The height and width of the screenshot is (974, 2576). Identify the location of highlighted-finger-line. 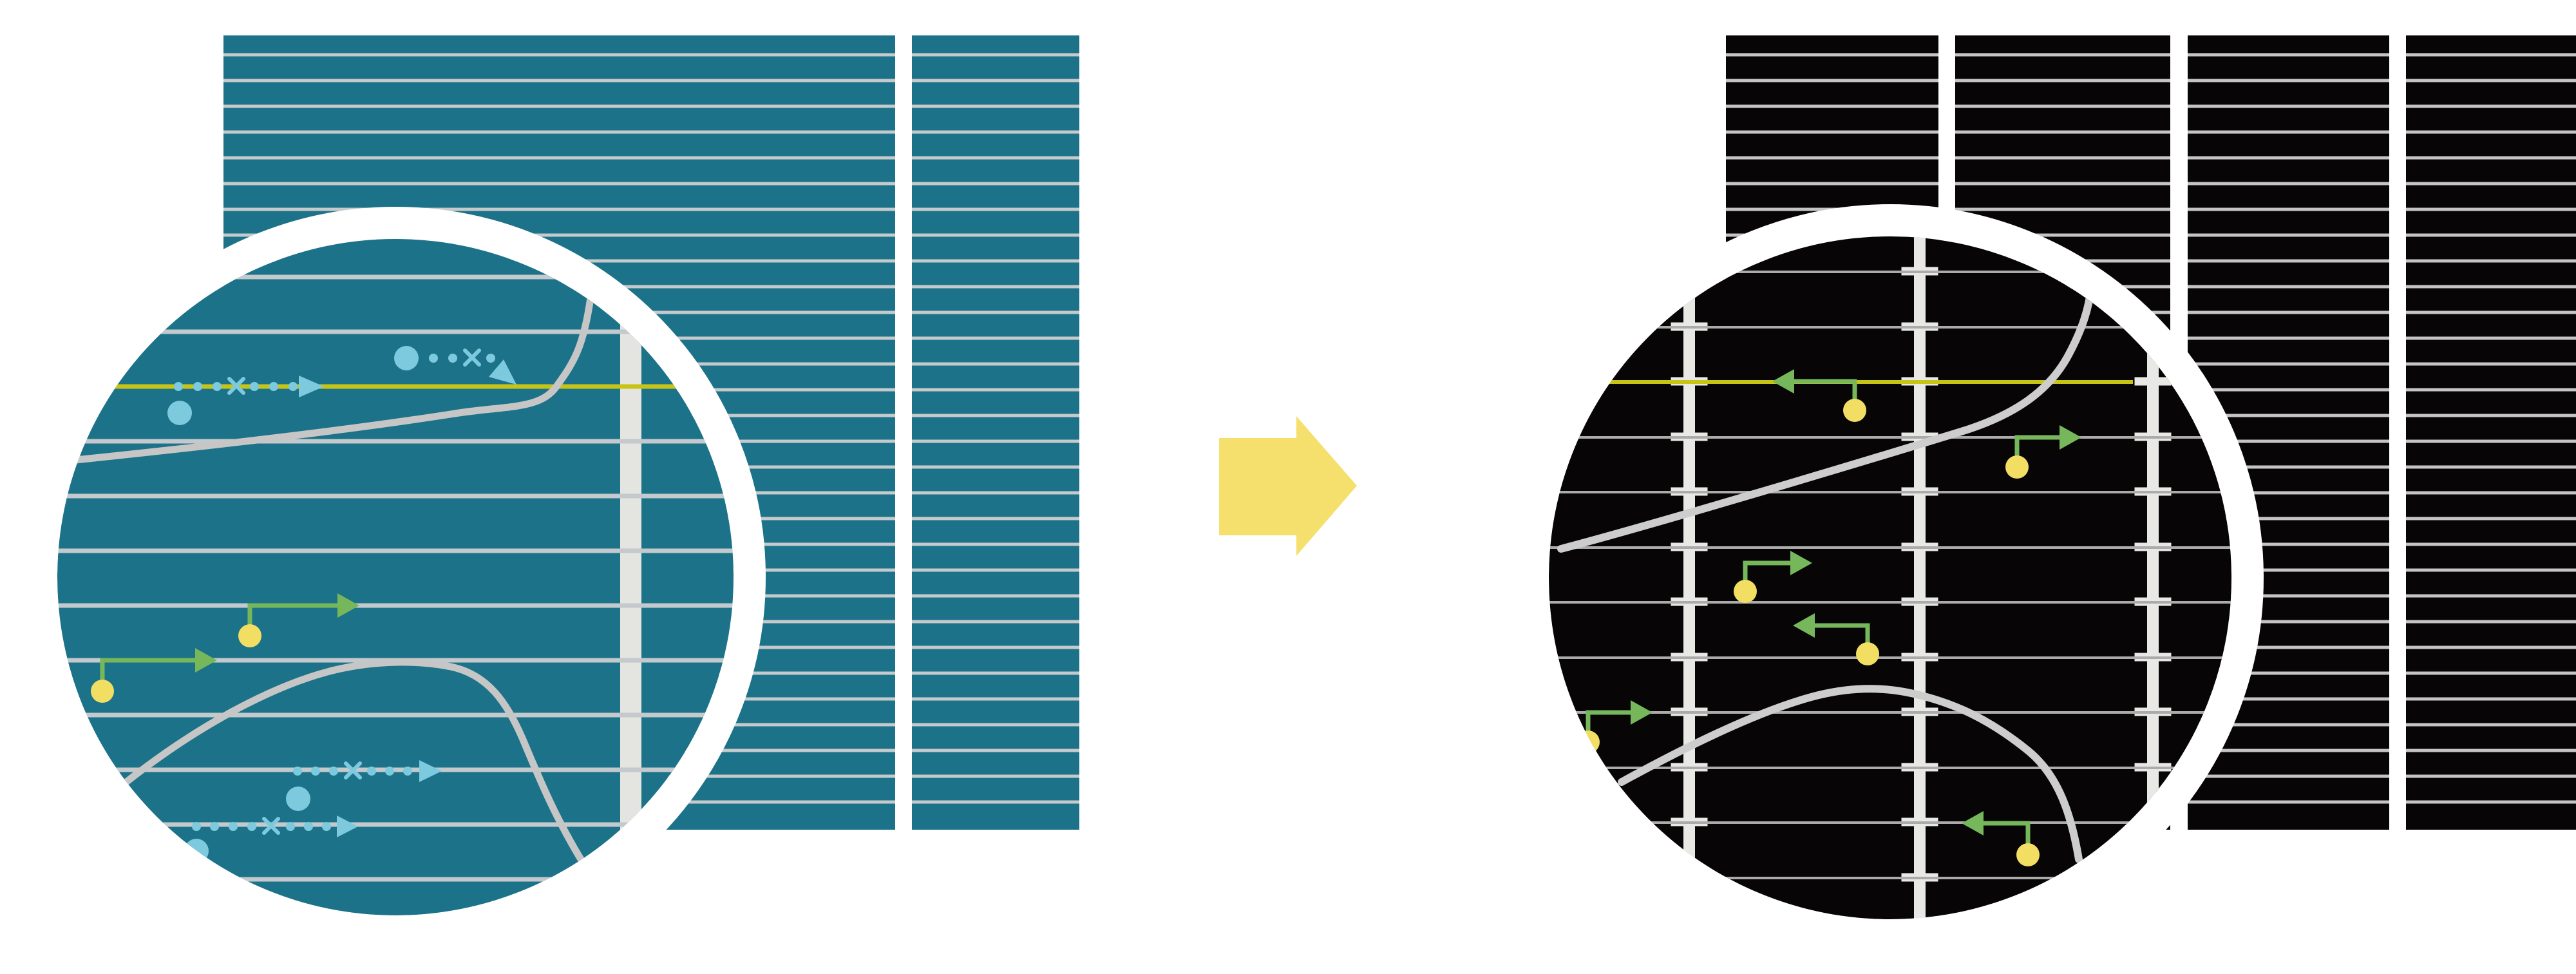
(396, 386).